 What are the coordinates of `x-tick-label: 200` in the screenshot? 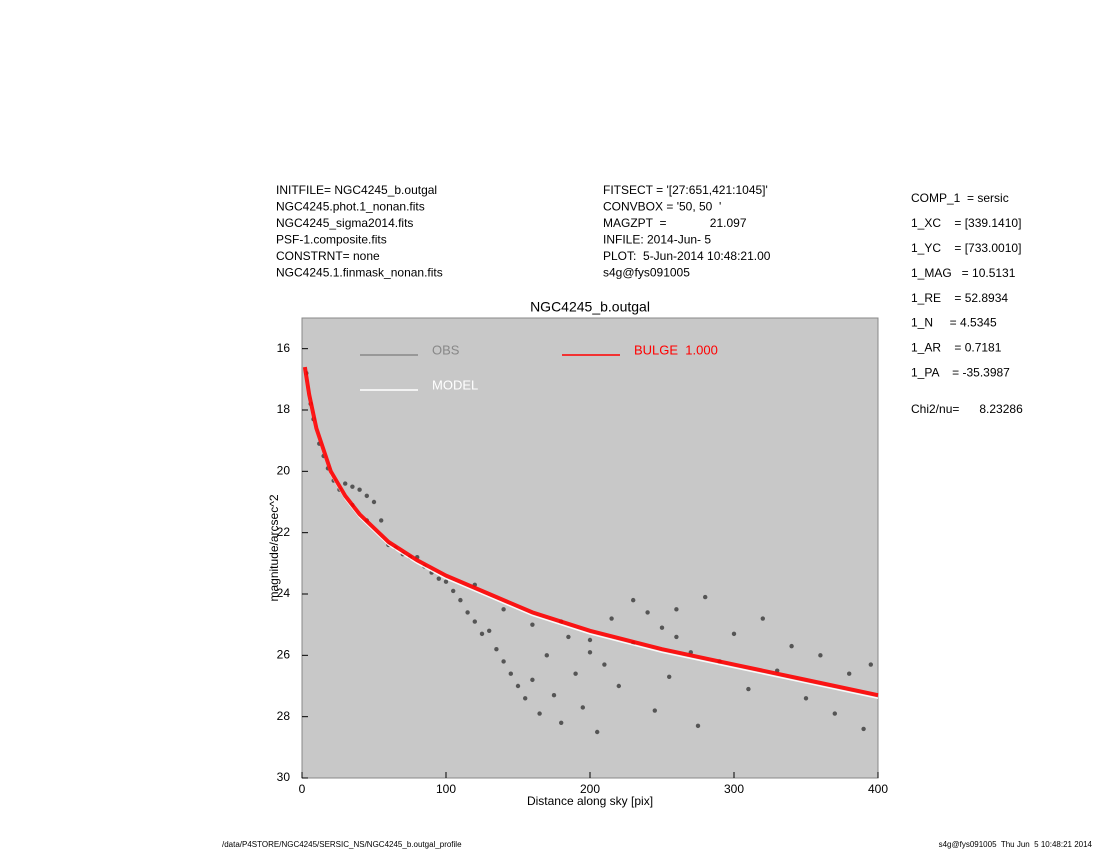 It's located at (590, 789).